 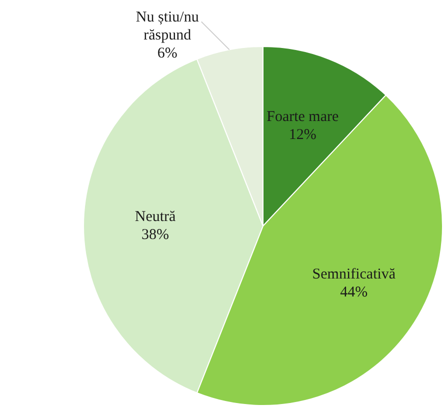 What do you see at coordinates (354, 292) in the screenshot?
I see `data-label: 44%` at bounding box center [354, 292].